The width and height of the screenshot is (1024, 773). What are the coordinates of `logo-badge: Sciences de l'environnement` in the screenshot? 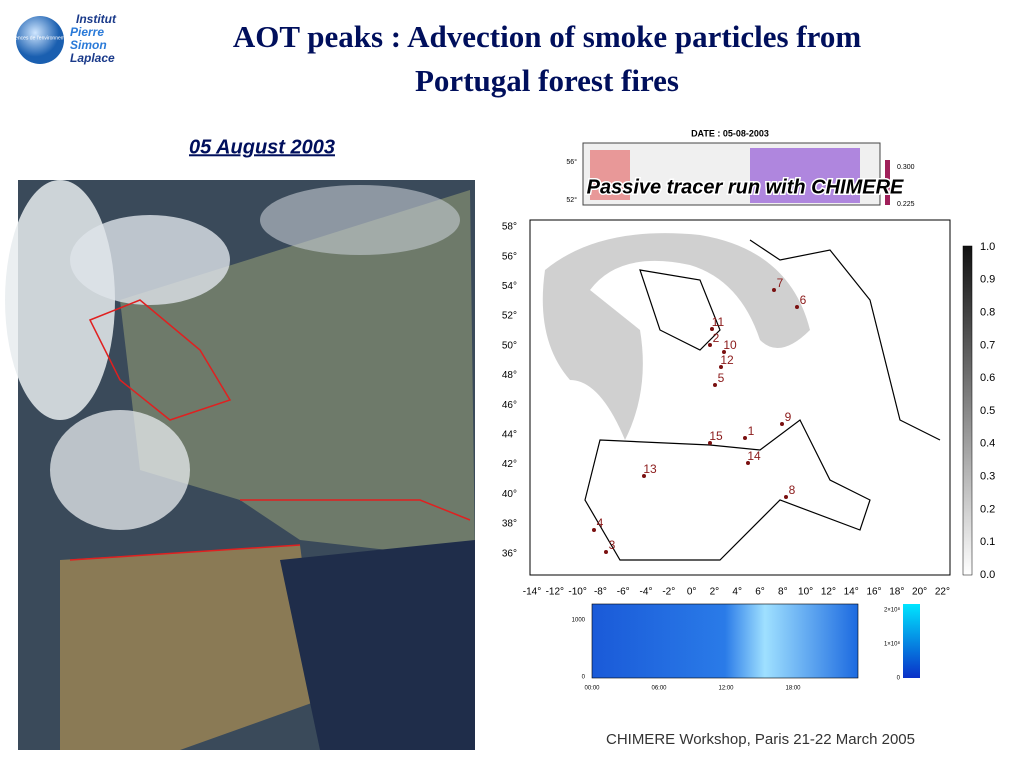 It's located at (40, 38).